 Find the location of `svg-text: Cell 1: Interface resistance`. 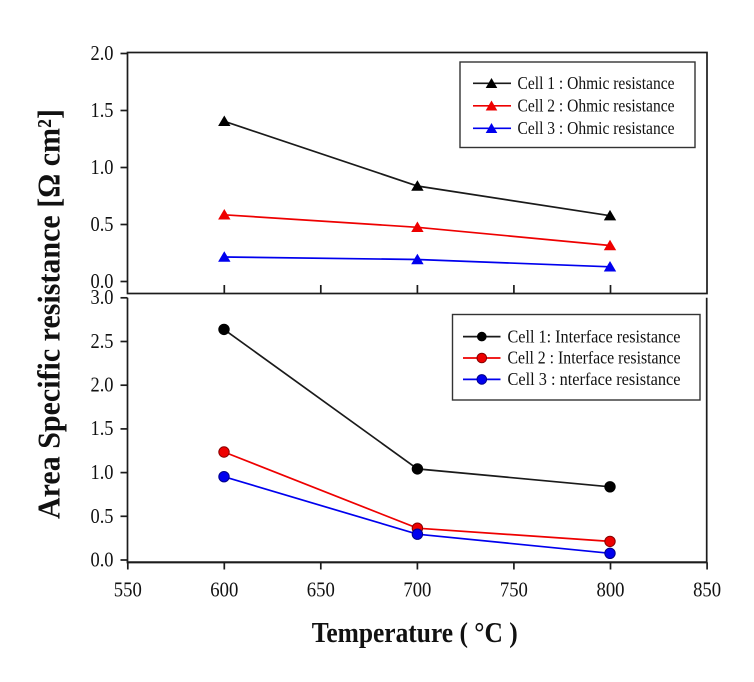

svg-text: Cell 1: Interface resistance is located at coordinates (594, 336).